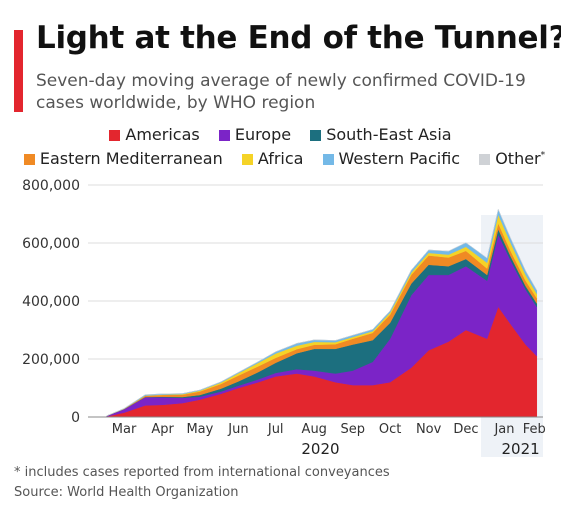 This screenshot has height=505, width=561. What do you see at coordinates (75, 418) in the screenshot?
I see `y-tick-label: 0` at bounding box center [75, 418].